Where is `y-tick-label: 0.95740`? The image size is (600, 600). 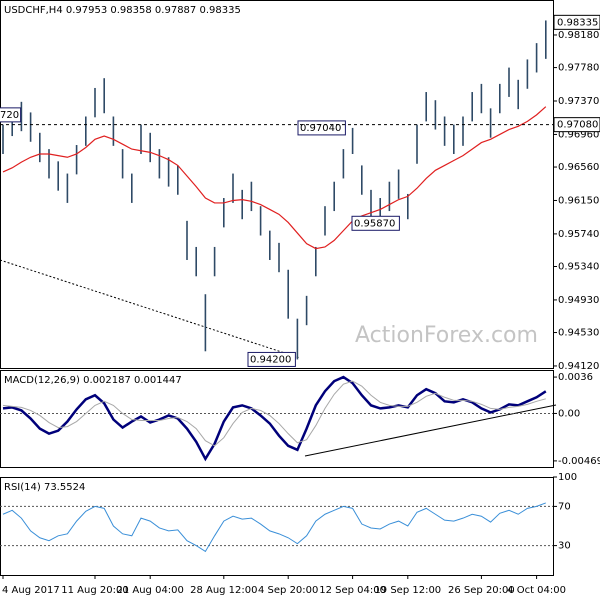 y-tick-label: 0.95740 is located at coordinates (578, 234).